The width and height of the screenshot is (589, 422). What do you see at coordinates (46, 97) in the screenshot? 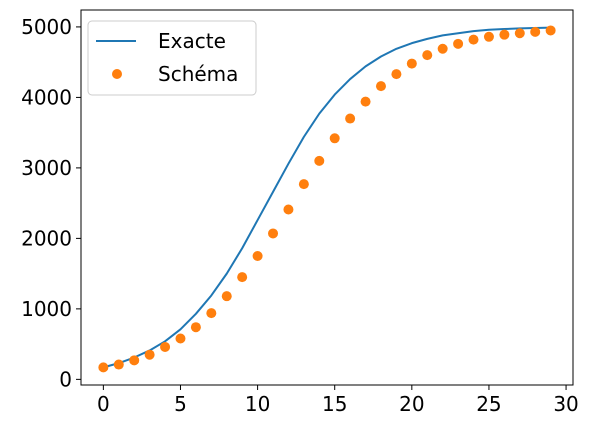
I see `y-tick-label: 4000` at bounding box center [46, 97].